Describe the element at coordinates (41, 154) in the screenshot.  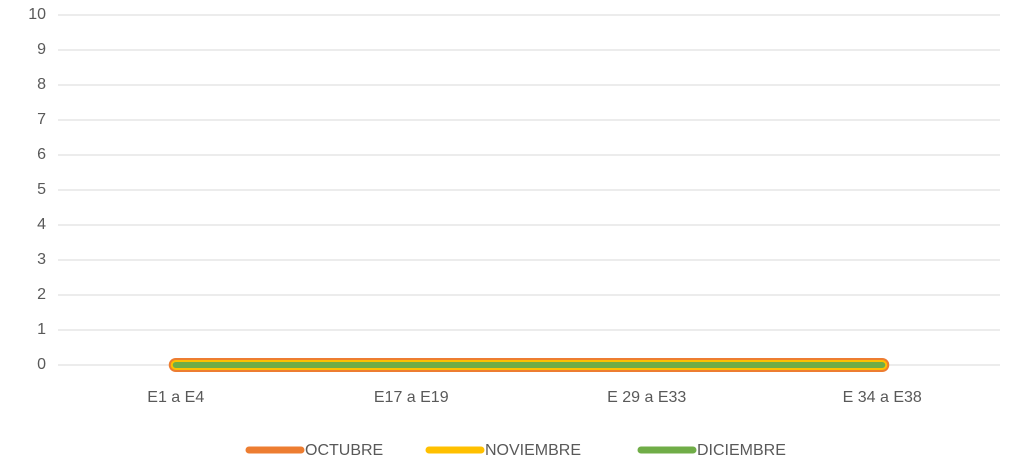
I see `y-tick-label: 6` at that location.